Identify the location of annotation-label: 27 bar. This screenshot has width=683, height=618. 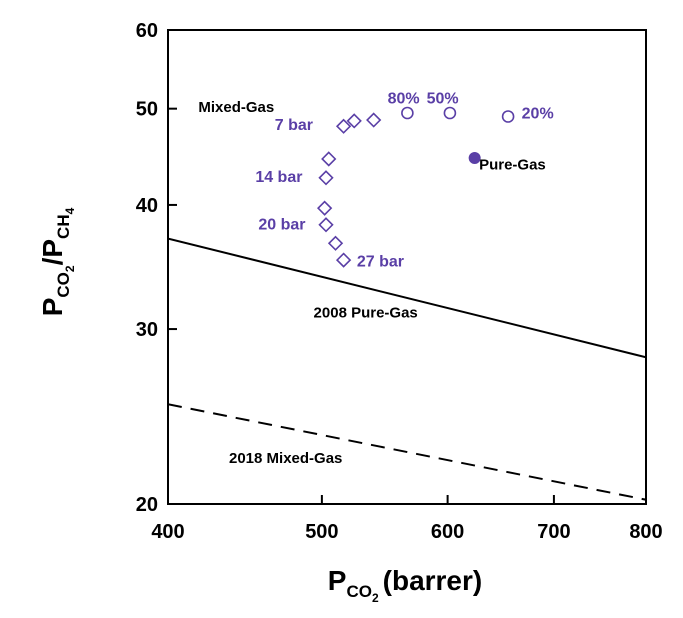
(380, 261).